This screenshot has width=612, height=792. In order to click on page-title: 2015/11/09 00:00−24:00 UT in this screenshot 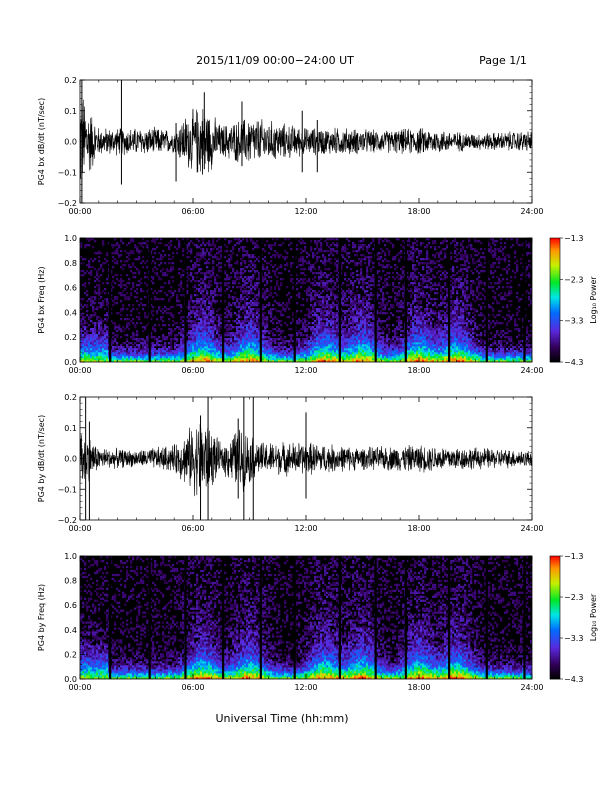, I will do `click(275, 60)`.